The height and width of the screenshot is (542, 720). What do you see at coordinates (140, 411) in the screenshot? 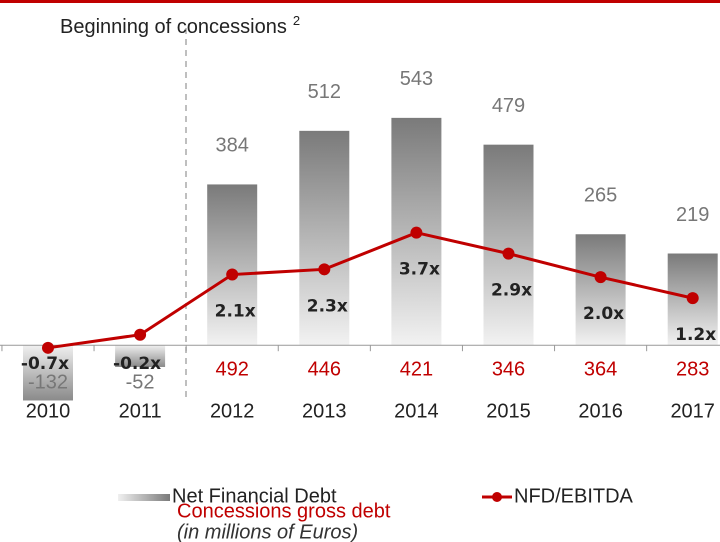
I see `x-tick-label: 2011` at bounding box center [140, 411].